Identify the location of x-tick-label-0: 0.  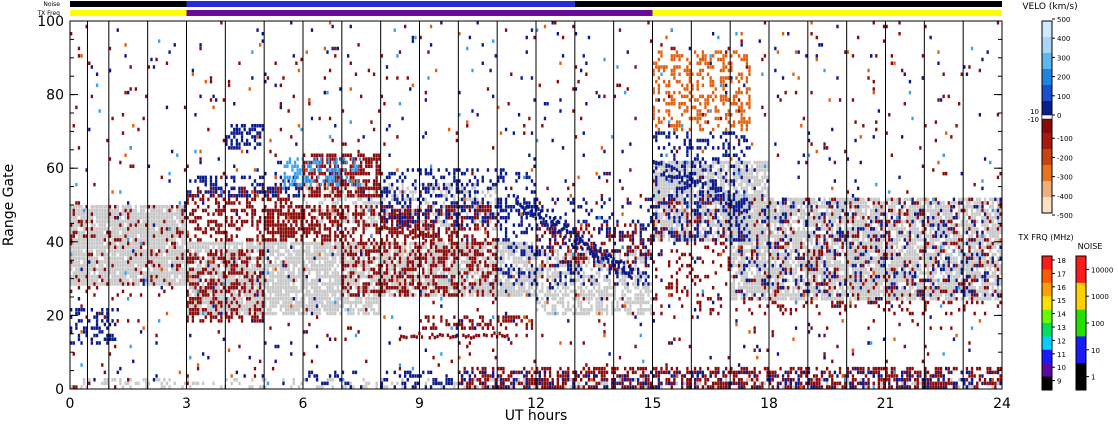
(70, 404).